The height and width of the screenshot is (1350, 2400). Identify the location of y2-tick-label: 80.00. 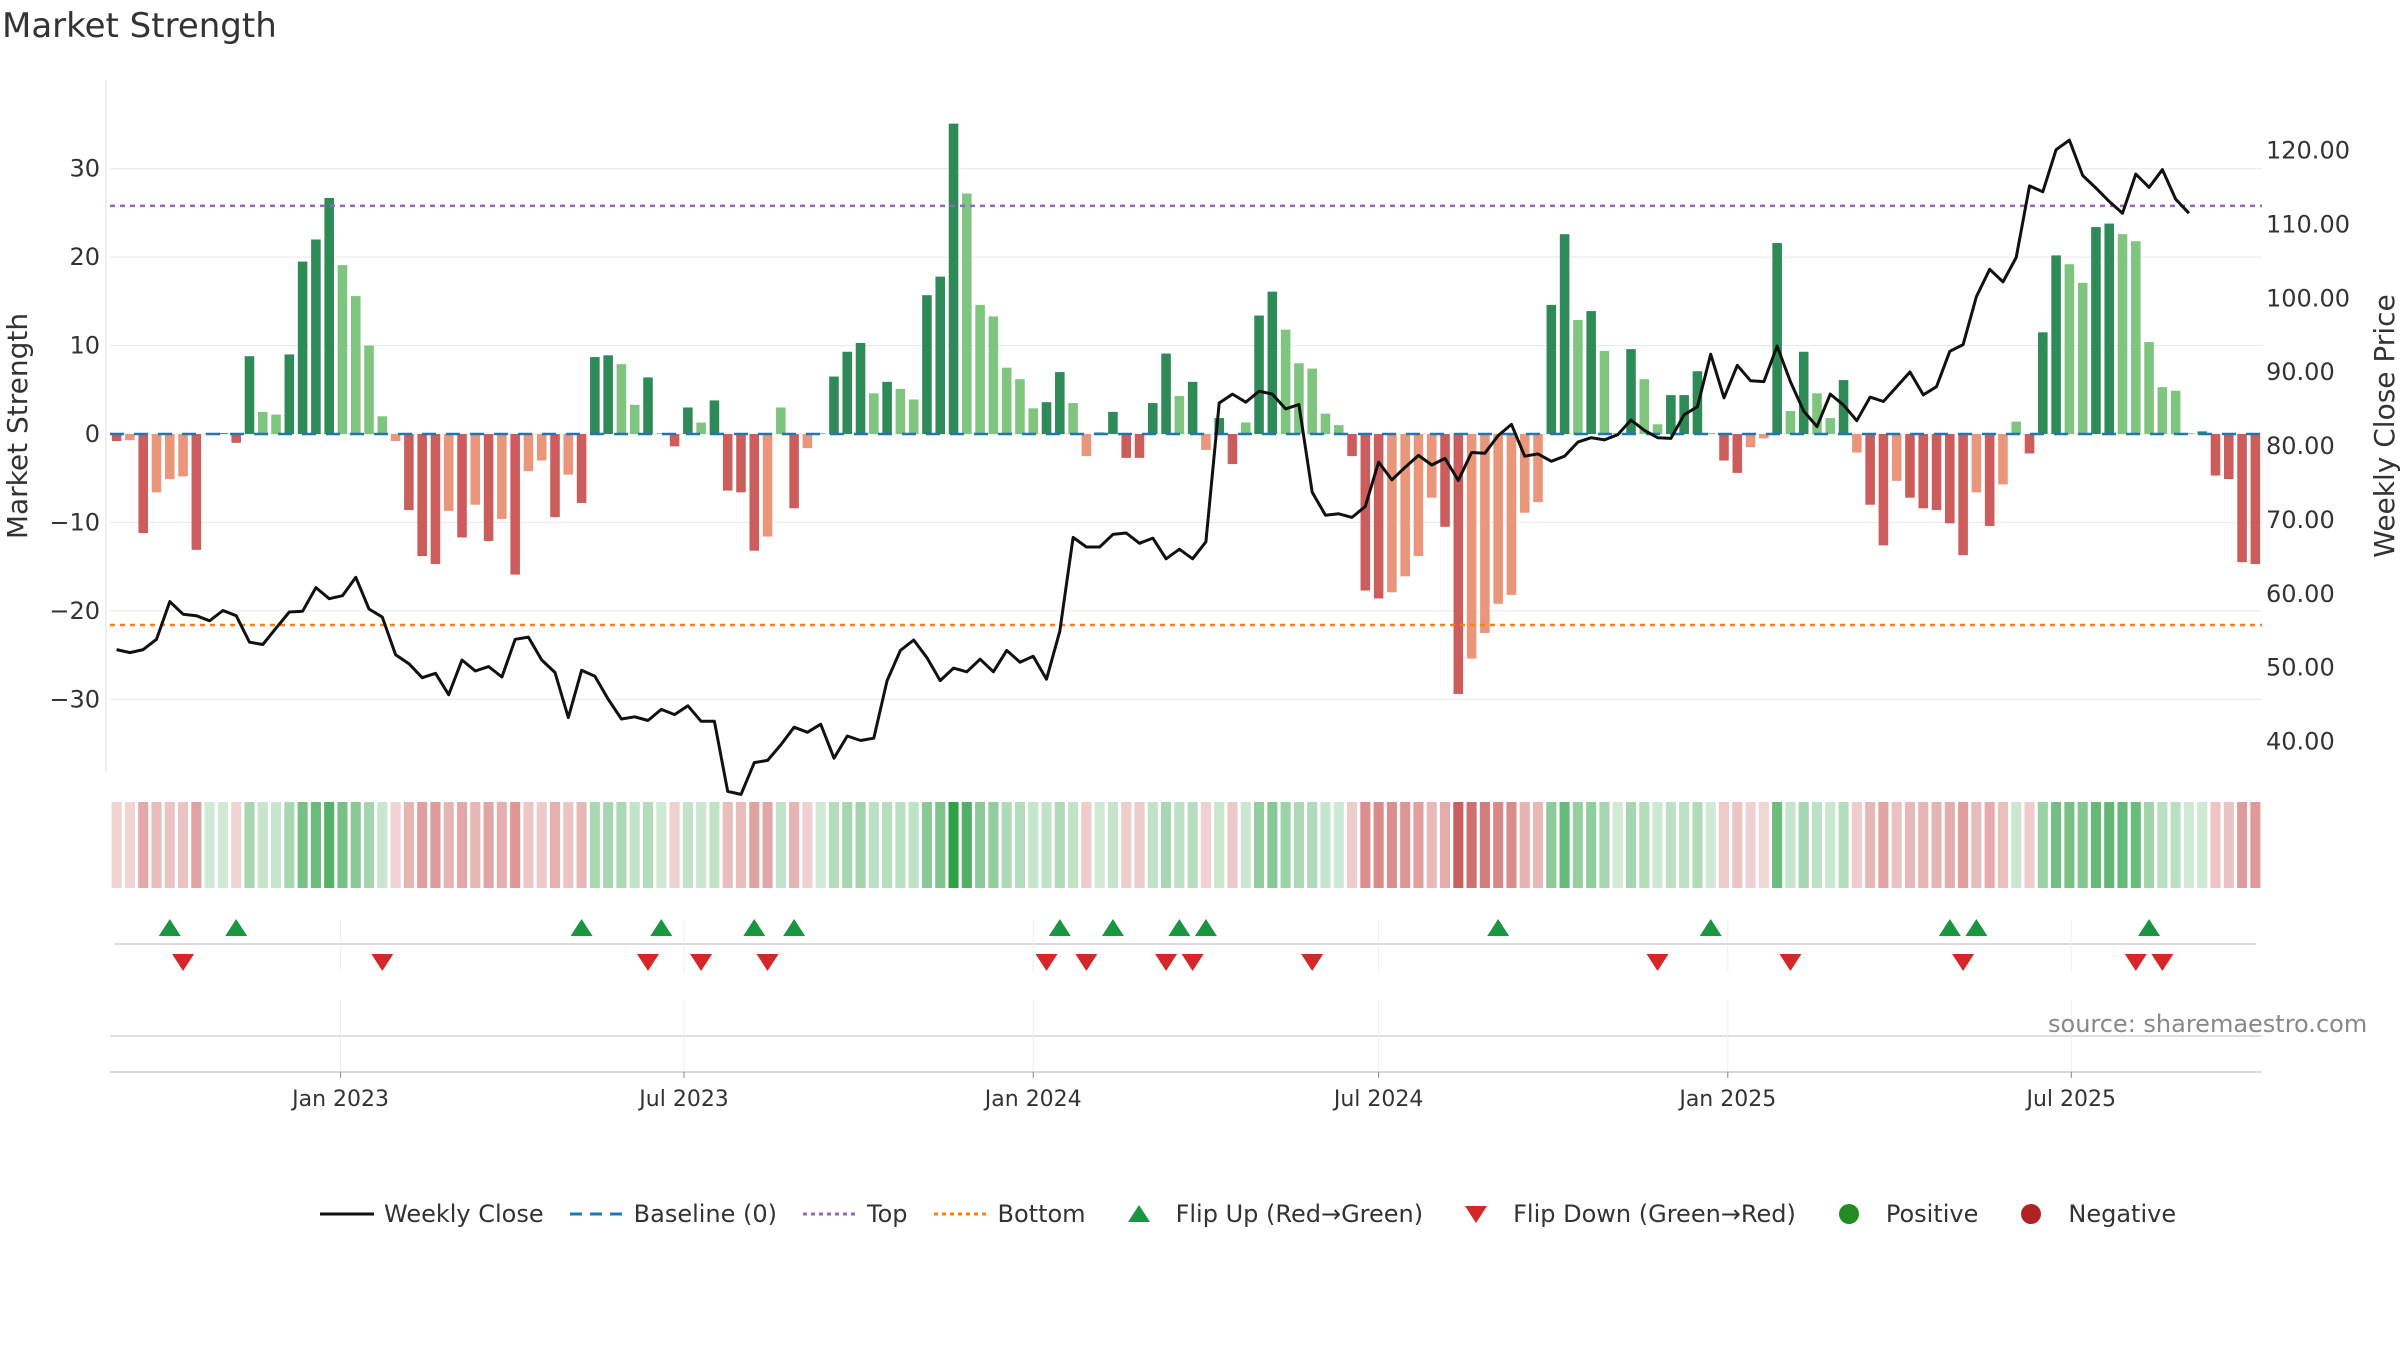
(2300, 446).